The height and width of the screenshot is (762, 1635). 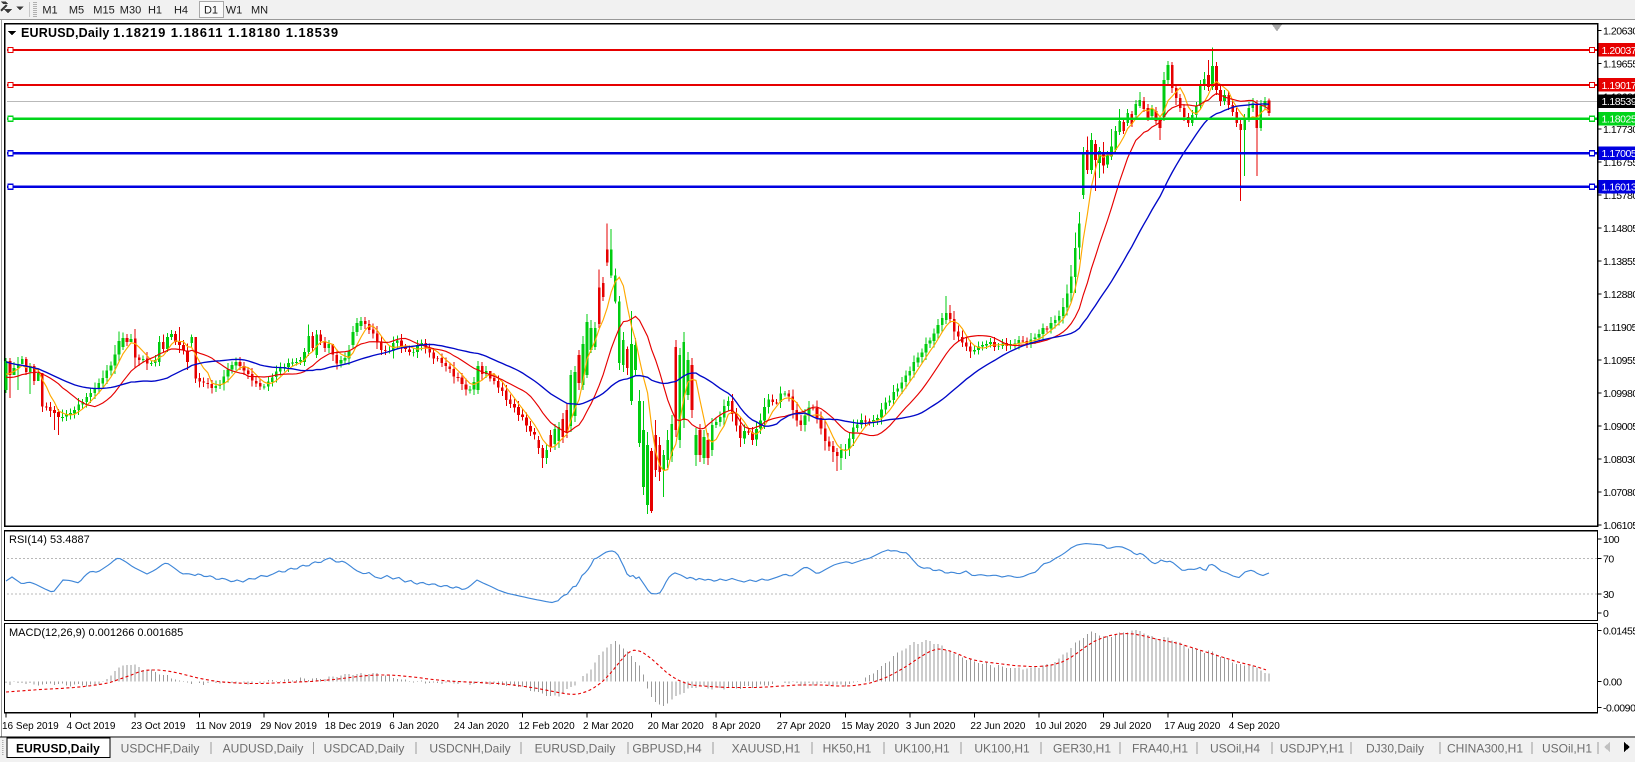 What do you see at coordinates (1611, 540) in the screenshot?
I see `svg-text: 100` at bounding box center [1611, 540].